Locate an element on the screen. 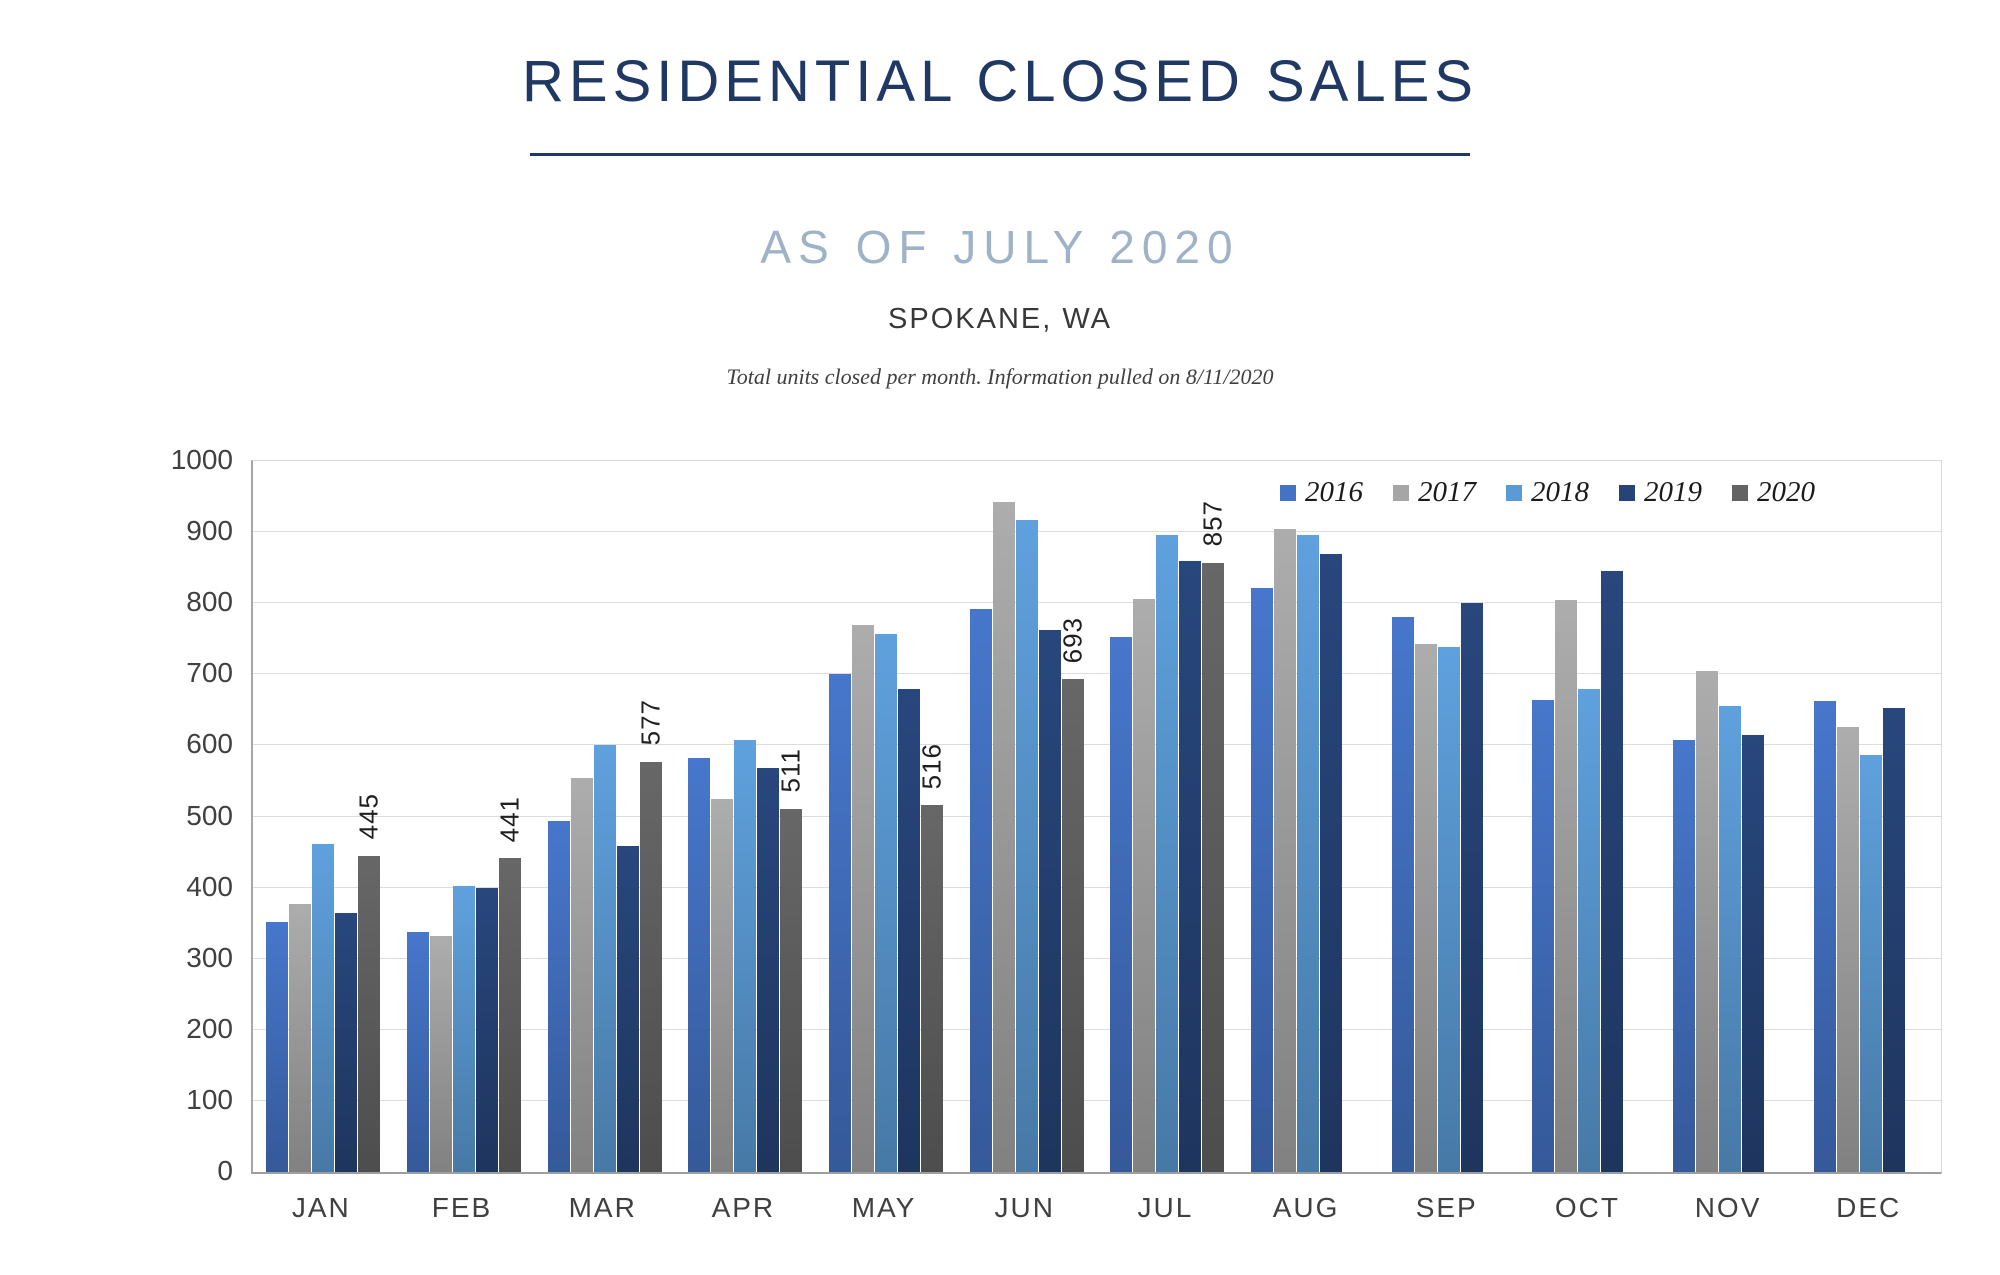  legend-item-2017: 2017 is located at coordinates (1434, 492).